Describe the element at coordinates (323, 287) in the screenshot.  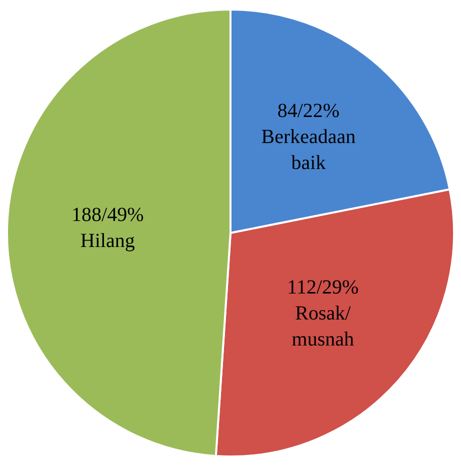
I see `data-label: 112/29%` at that location.